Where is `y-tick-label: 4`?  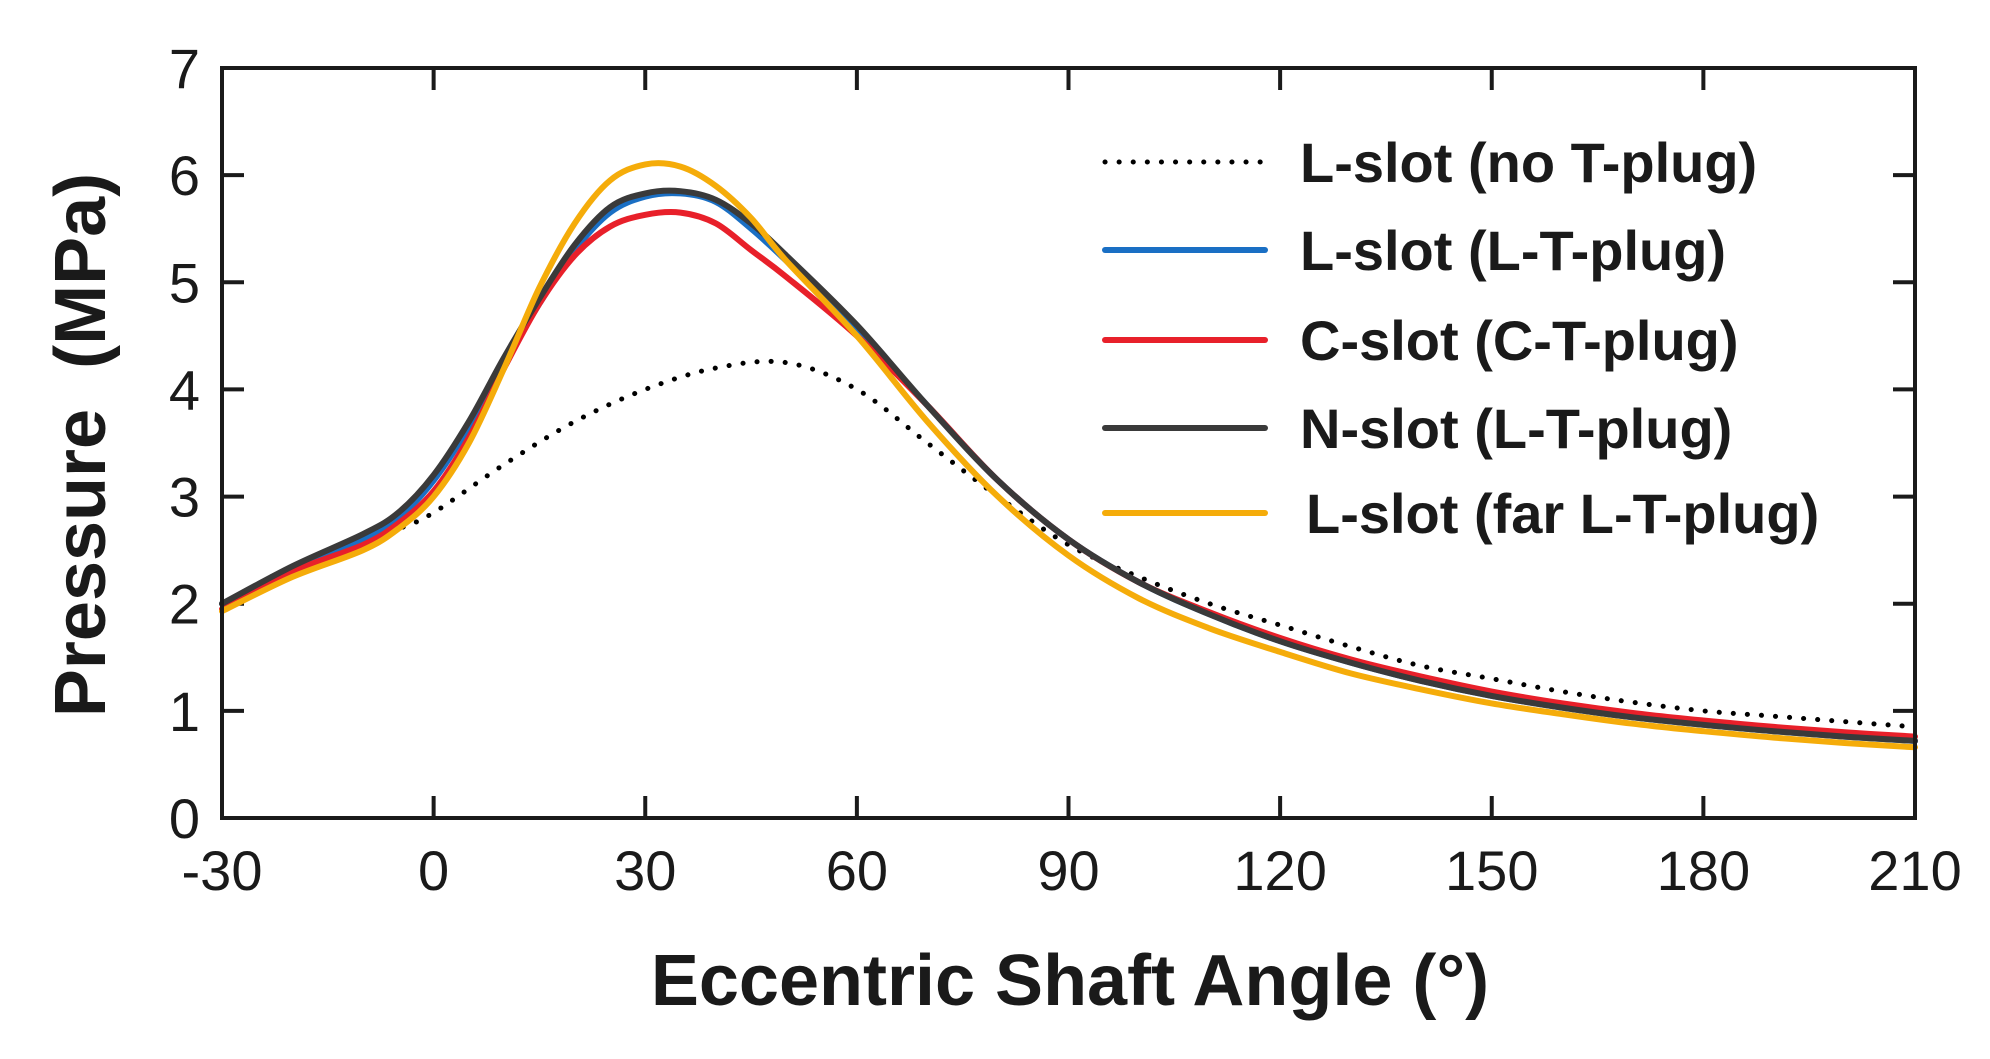 y-tick-label: 4 is located at coordinates (184, 389).